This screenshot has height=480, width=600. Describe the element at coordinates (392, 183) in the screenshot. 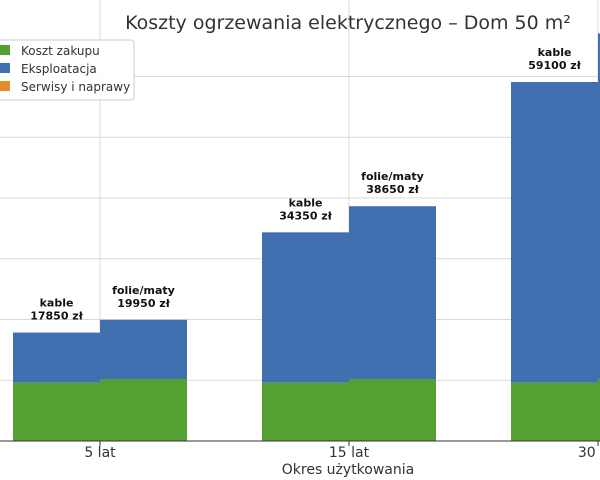

I see `bar-total-label: folie/maty 38650 zł` at that location.